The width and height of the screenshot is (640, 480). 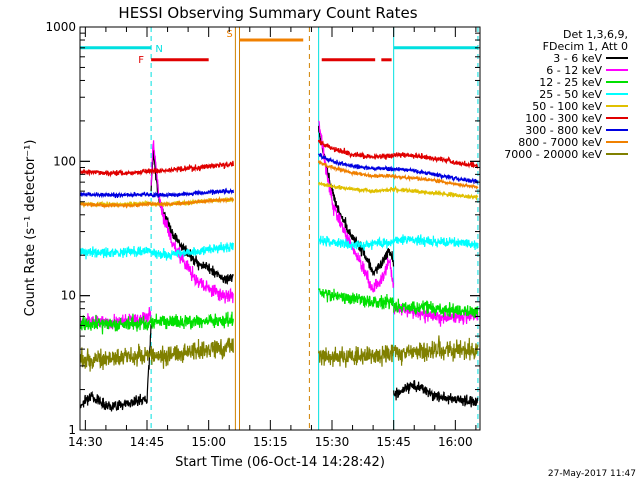 What do you see at coordinates (595, 34) in the screenshot?
I see `legend-header-line: Det 1,3,6,9,` at bounding box center [595, 34].